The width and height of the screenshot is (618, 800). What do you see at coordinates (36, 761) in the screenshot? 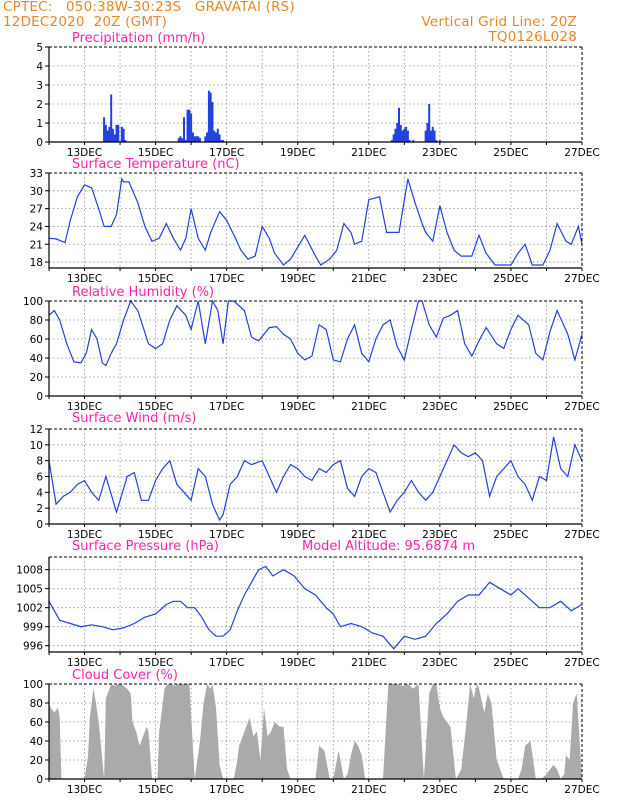
I see `cloud-ytick-label: 20` at bounding box center [36, 761].